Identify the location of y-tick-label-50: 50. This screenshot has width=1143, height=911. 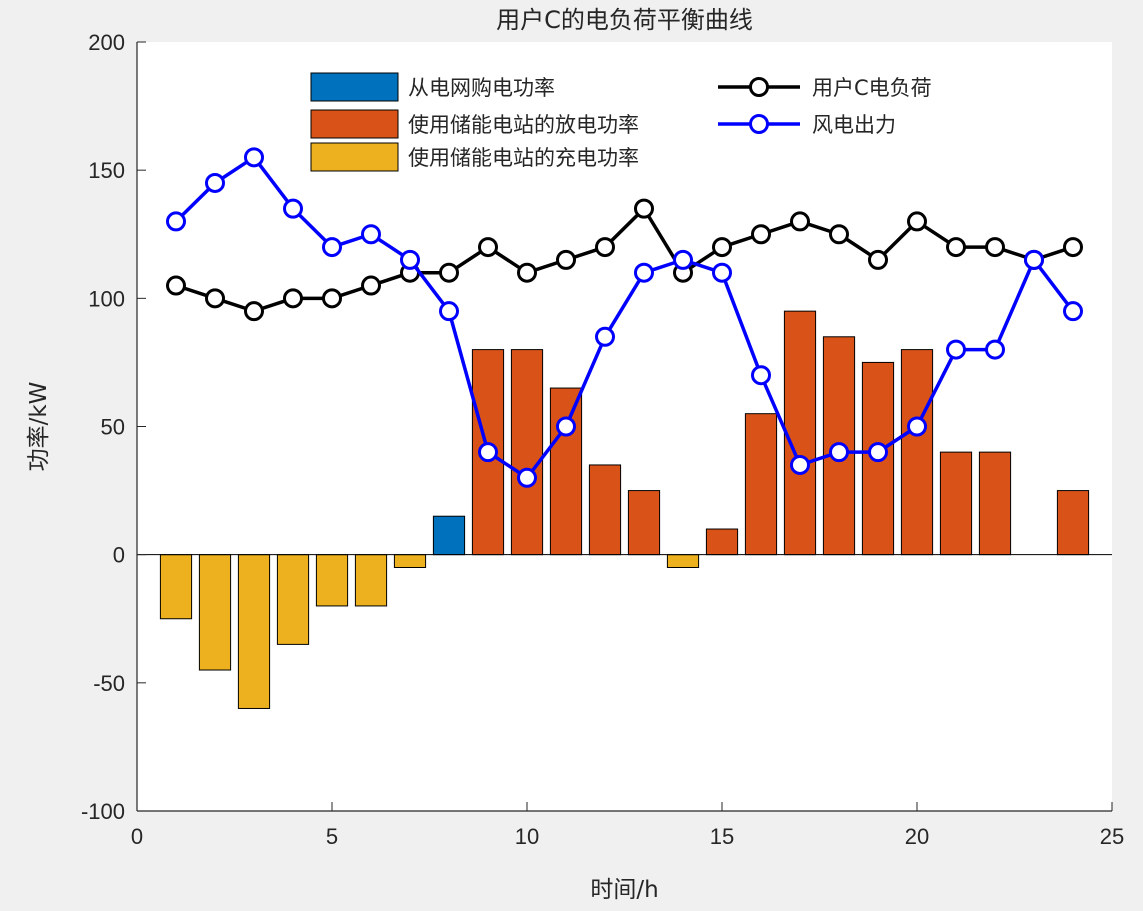
(113, 427).